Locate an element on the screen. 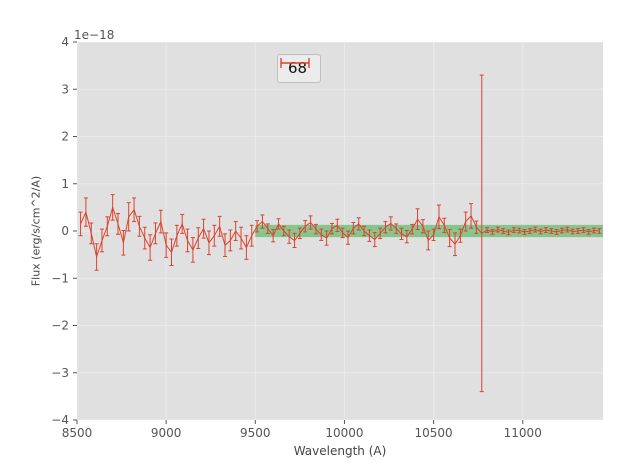 The image size is (617, 467). x-tick-label: 10000 is located at coordinates (344, 433).